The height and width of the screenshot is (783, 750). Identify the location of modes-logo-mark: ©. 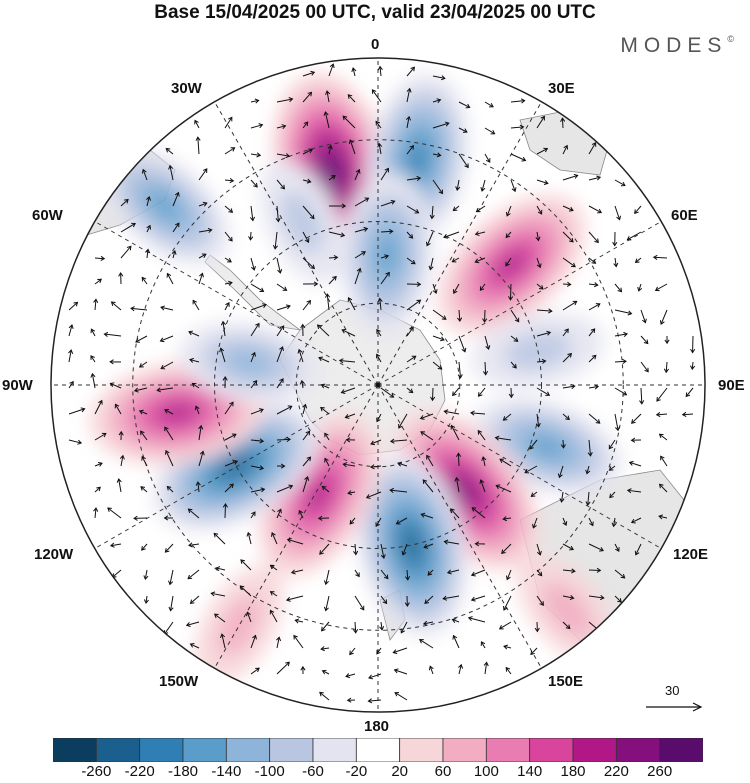
(730, 39).